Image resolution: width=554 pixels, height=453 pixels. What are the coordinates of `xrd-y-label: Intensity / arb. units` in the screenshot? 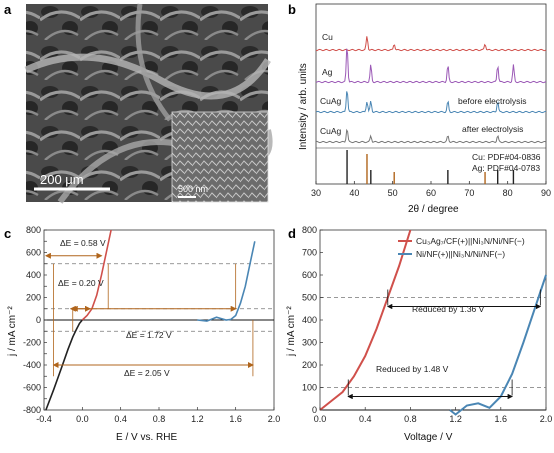 It's located at (303, 106).